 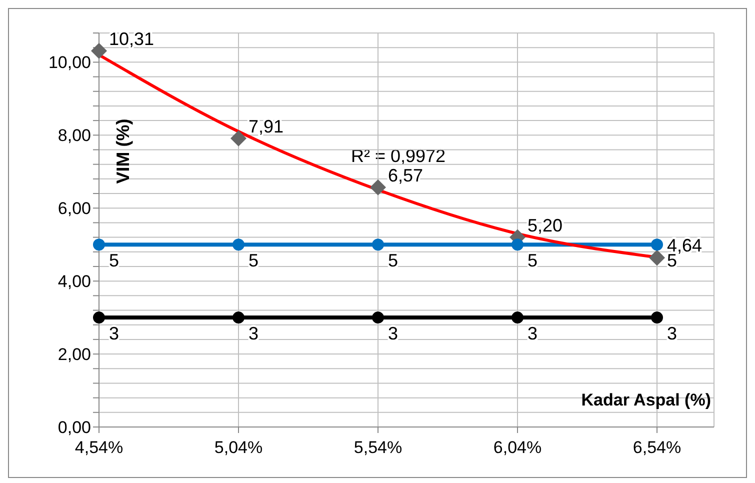 What do you see at coordinates (74, 428) in the screenshot?
I see `y-tick-label: 0,00` at bounding box center [74, 428].